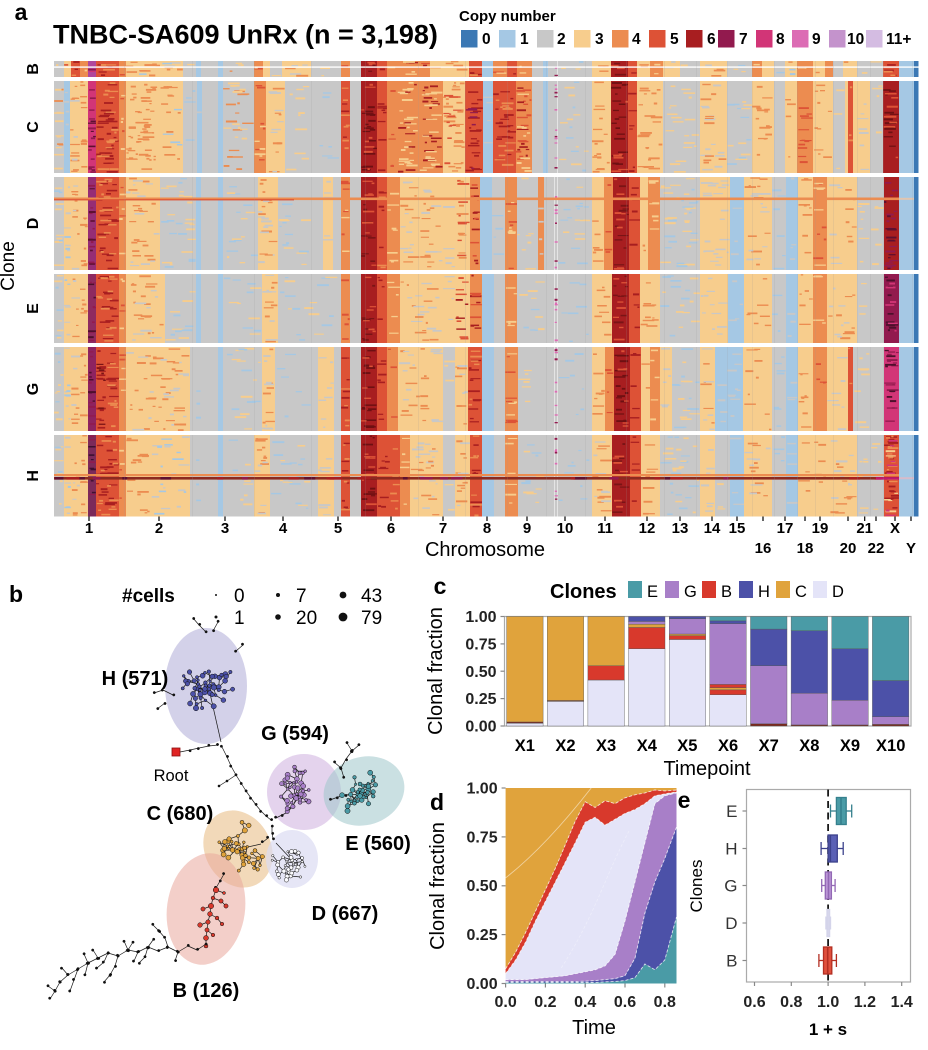 Image resolution: width=928 pixels, height=1050 pixels. What do you see at coordinates (440, 586) in the screenshot?
I see `svg-text: c` at bounding box center [440, 586].